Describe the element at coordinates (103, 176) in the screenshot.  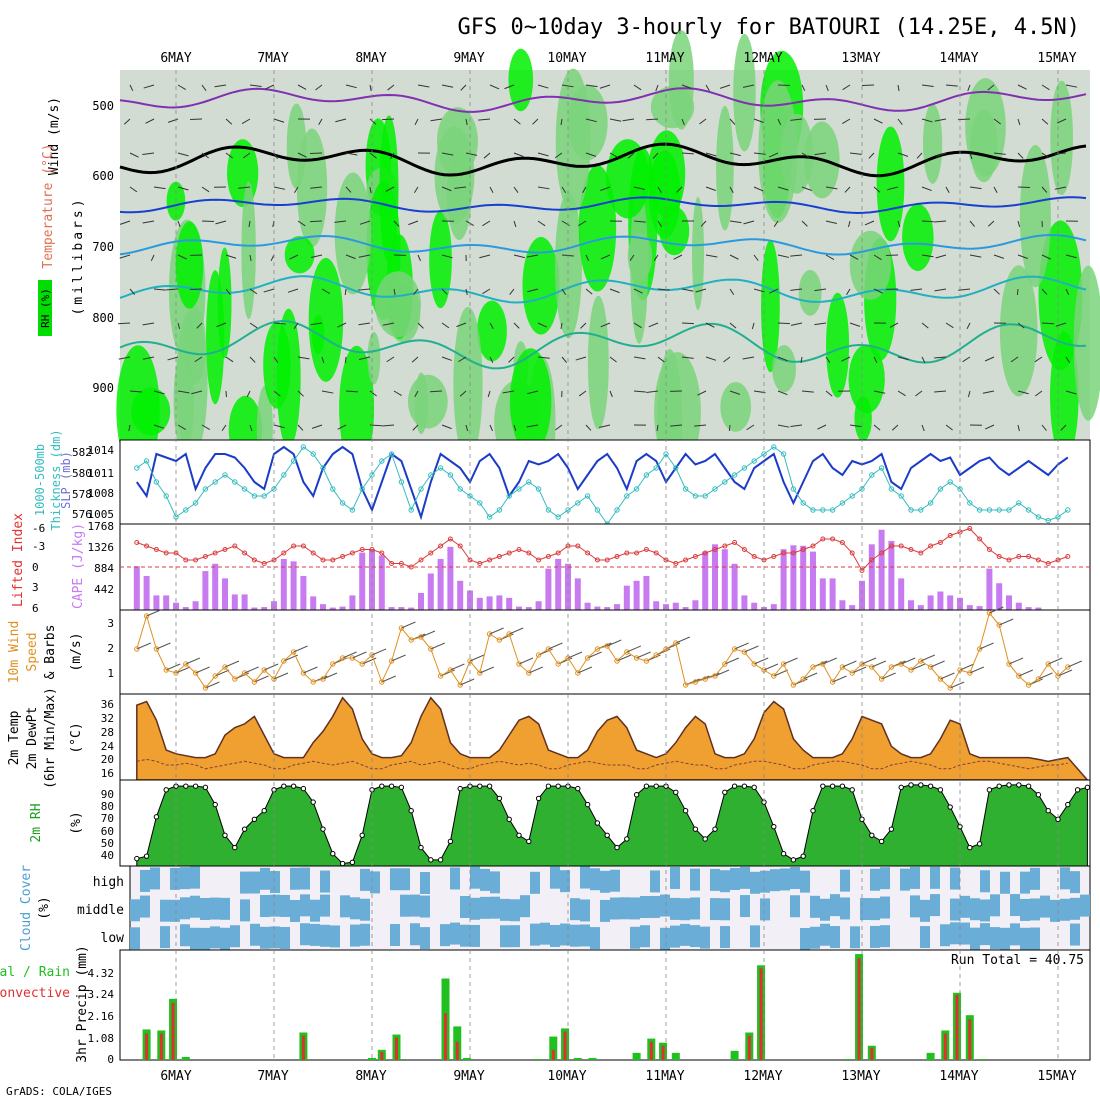
I see `upper-tick-label: 600` at that location.